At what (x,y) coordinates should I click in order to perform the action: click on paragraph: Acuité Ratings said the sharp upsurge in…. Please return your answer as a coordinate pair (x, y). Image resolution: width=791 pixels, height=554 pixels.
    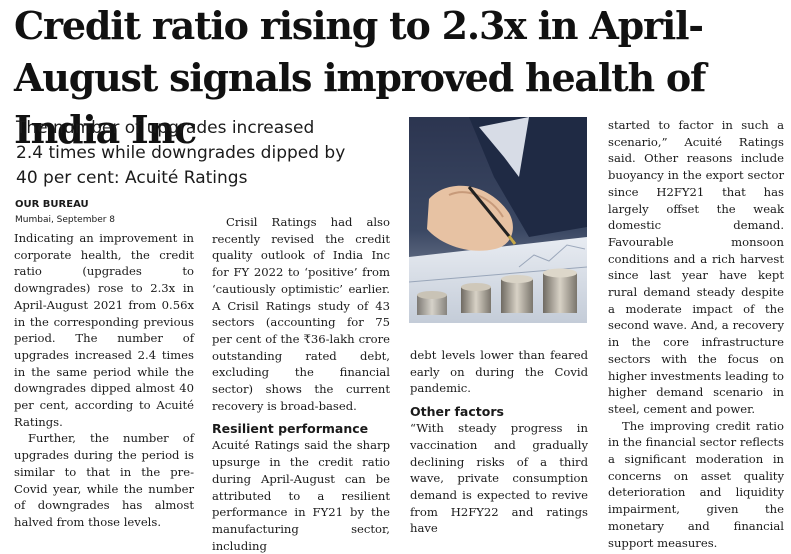
    Looking at the image, I should click on (301, 495).